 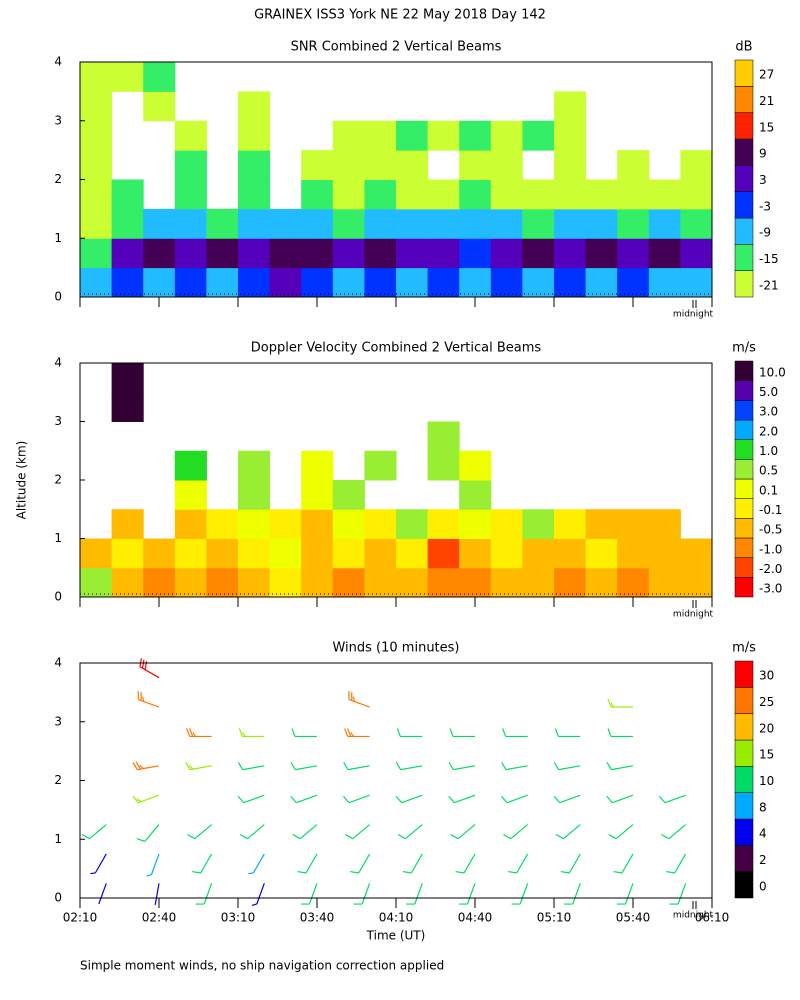 What do you see at coordinates (58, 663) in the screenshot?
I see `y-tick-label: 4` at bounding box center [58, 663].